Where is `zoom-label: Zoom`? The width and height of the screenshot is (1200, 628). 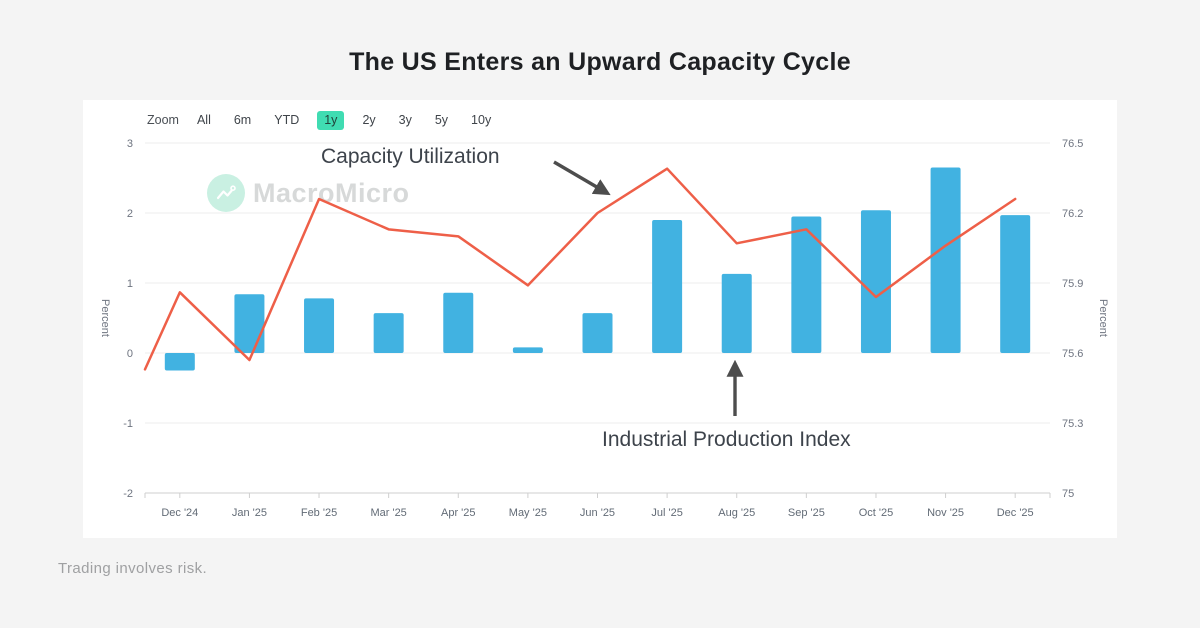 zoom-label: Zoom is located at coordinates (163, 120).